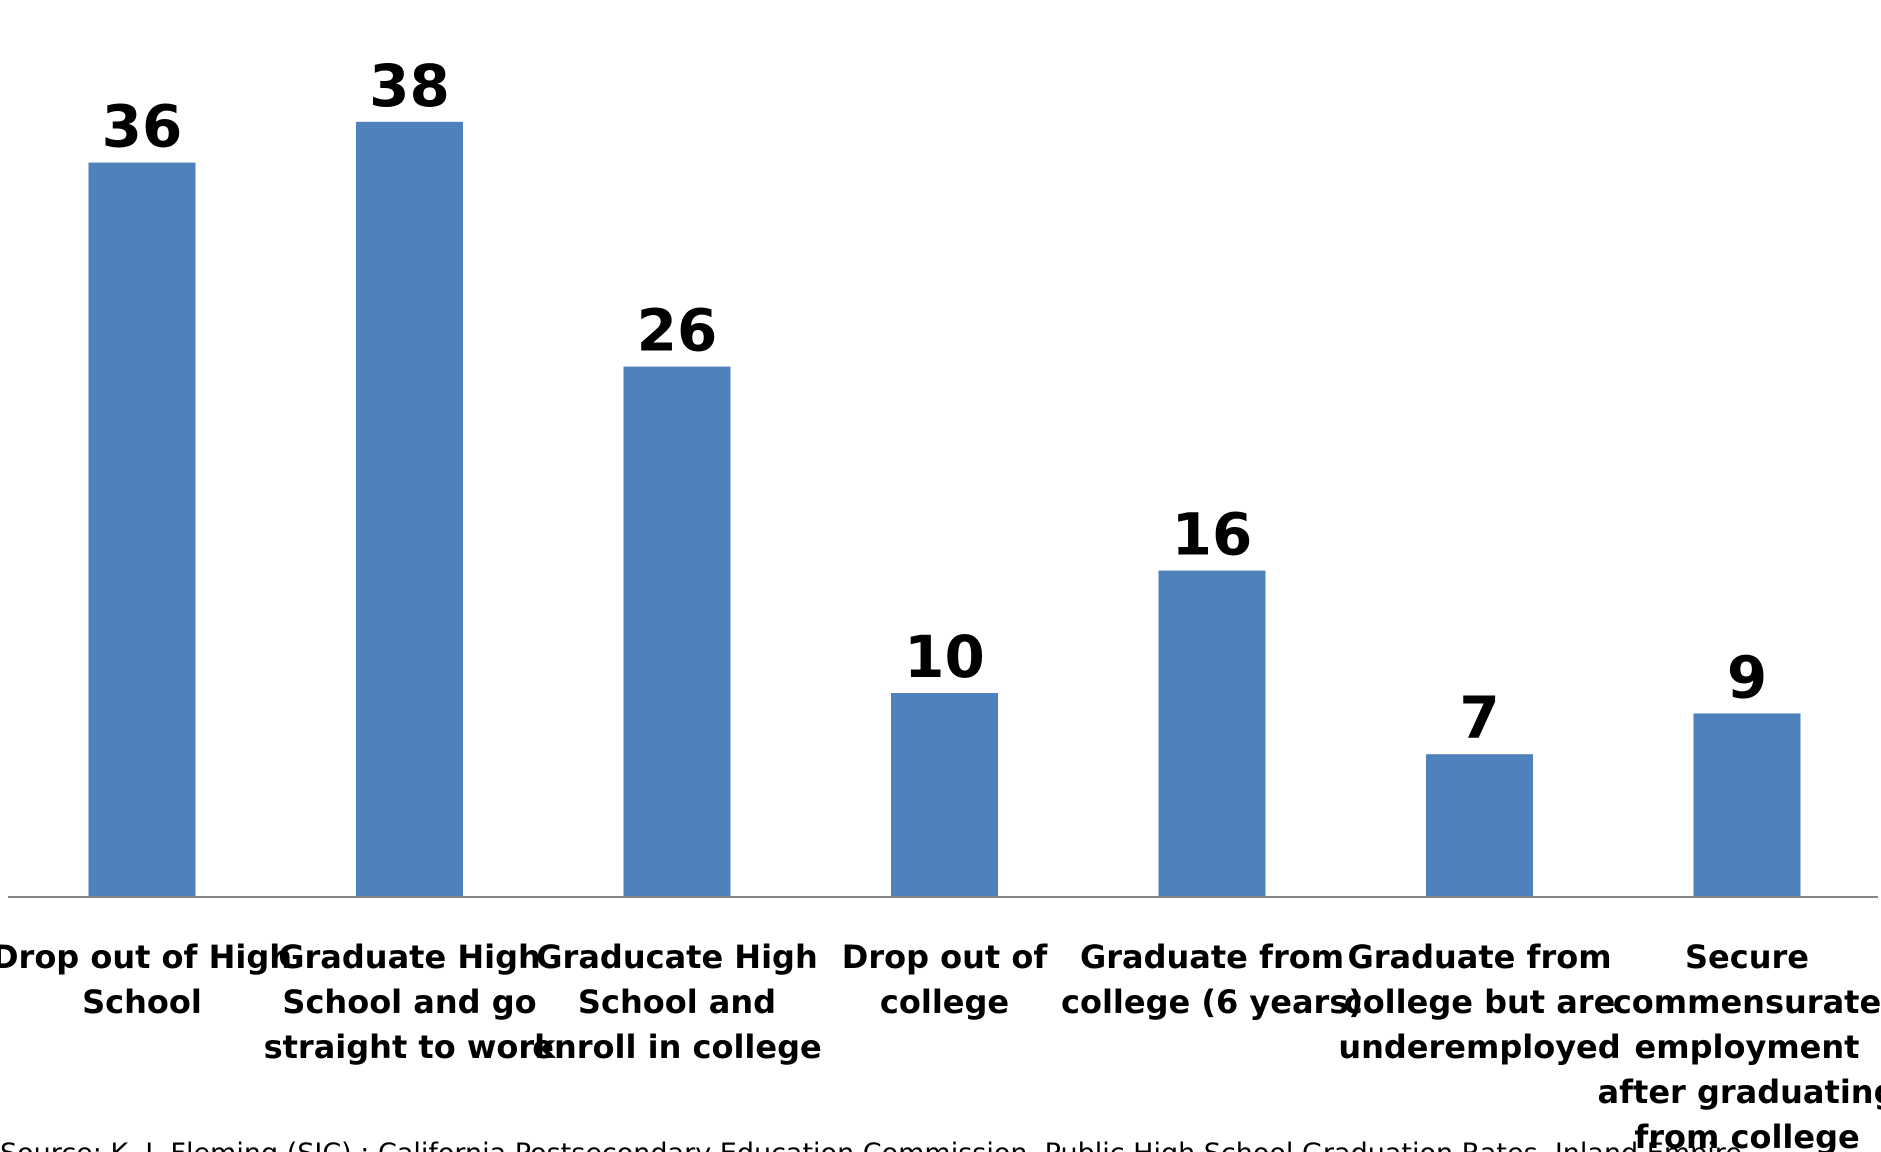 Image resolution: width=1881 pixels, height=1152 pixels. I want to click on category-label-line: Graducate High, so click(676, 957).